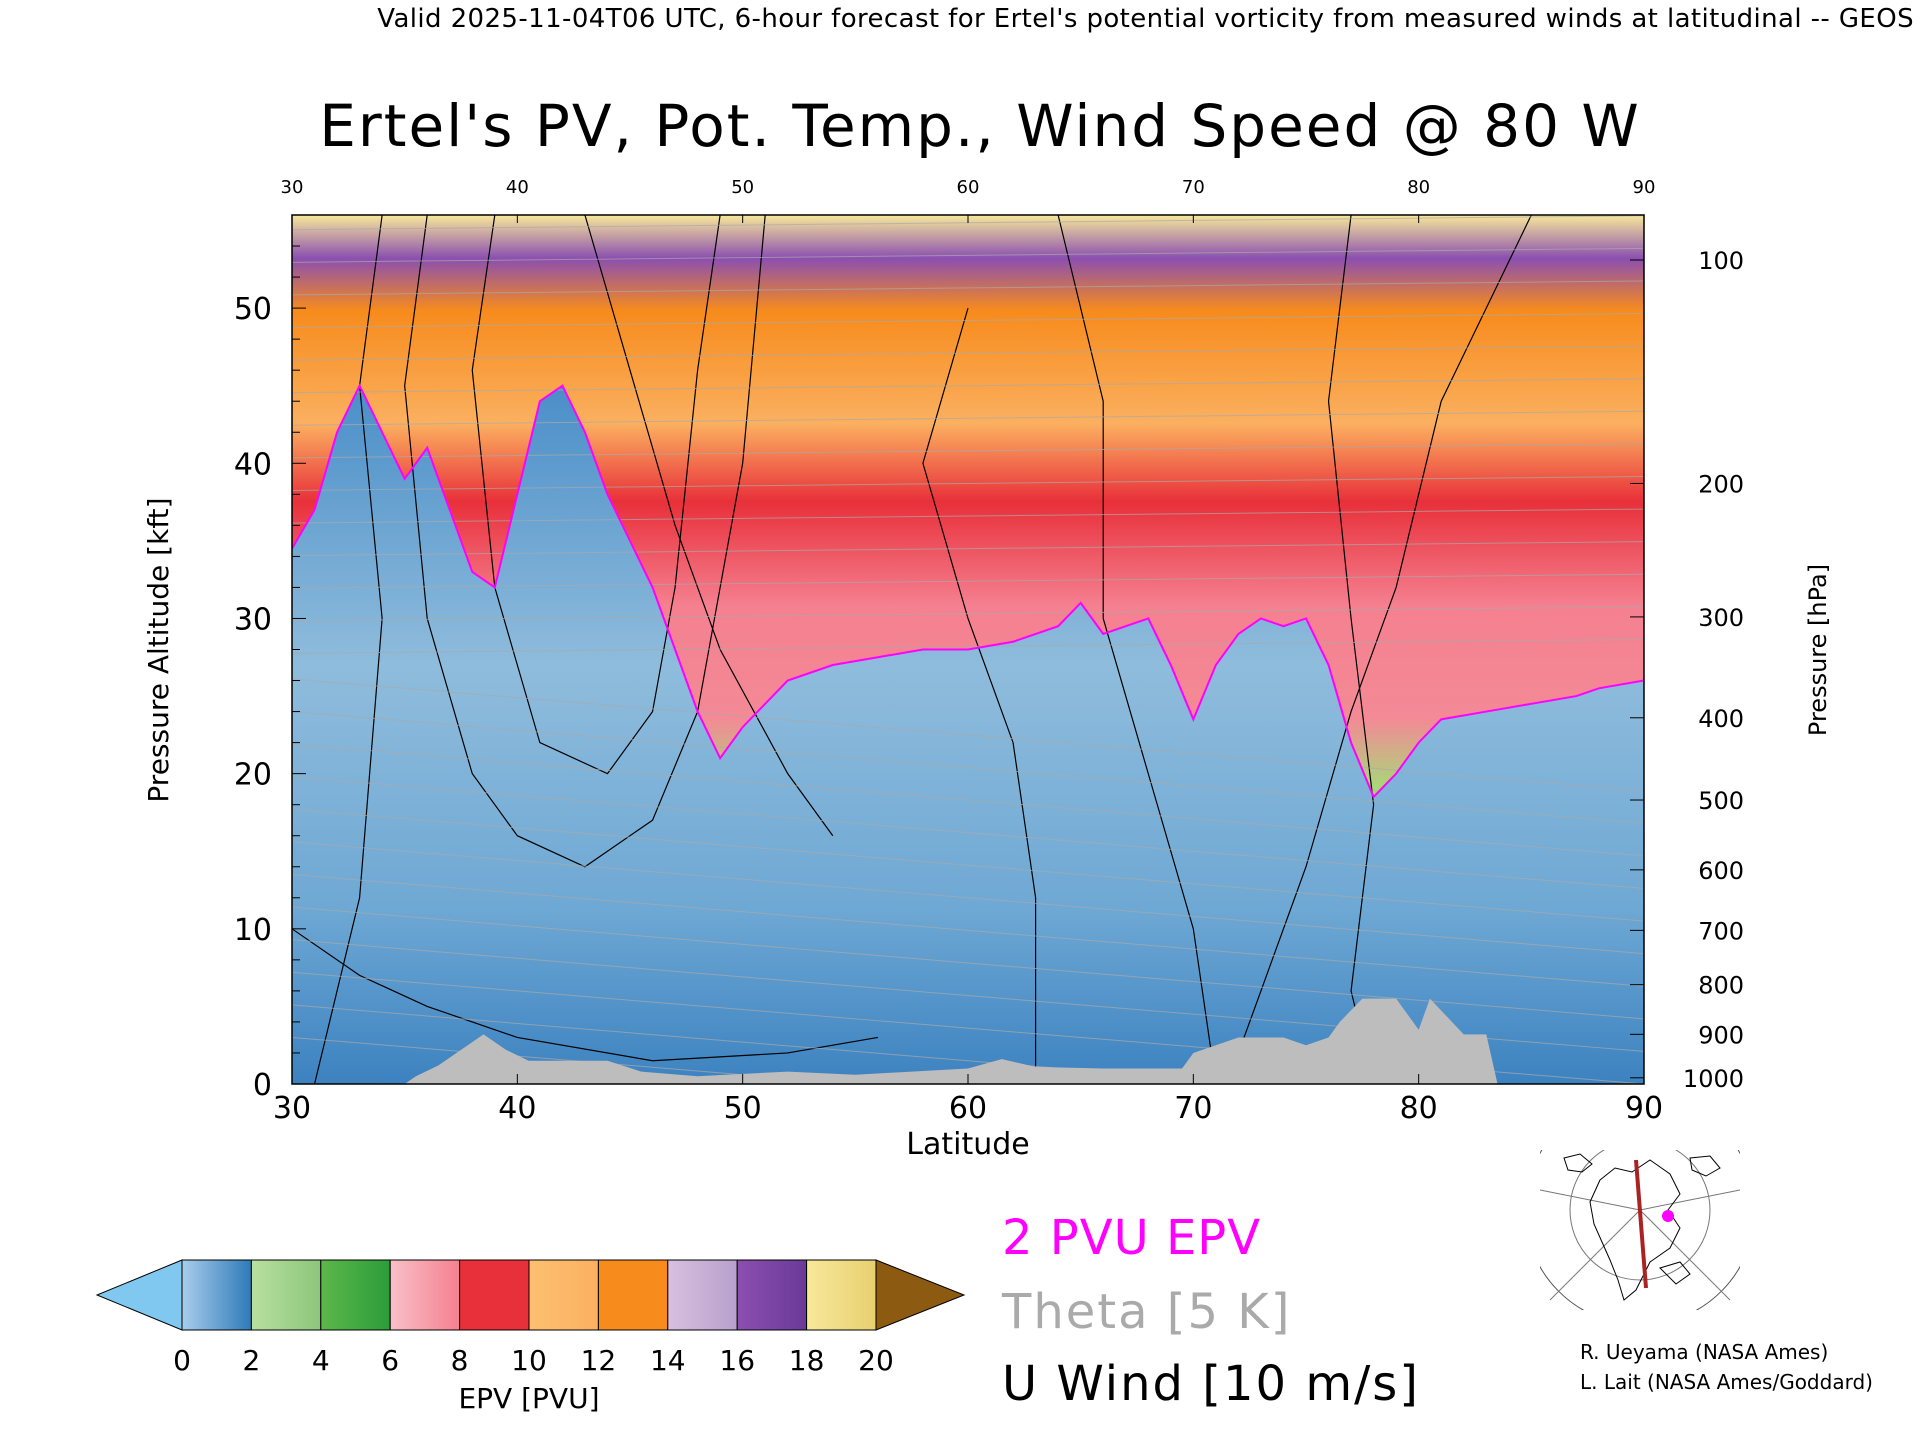  What do you see at coordinates (1721, 484) in the screenshot?
I see `y-right-tick-label: 200` at bounding box center [1721, 484].